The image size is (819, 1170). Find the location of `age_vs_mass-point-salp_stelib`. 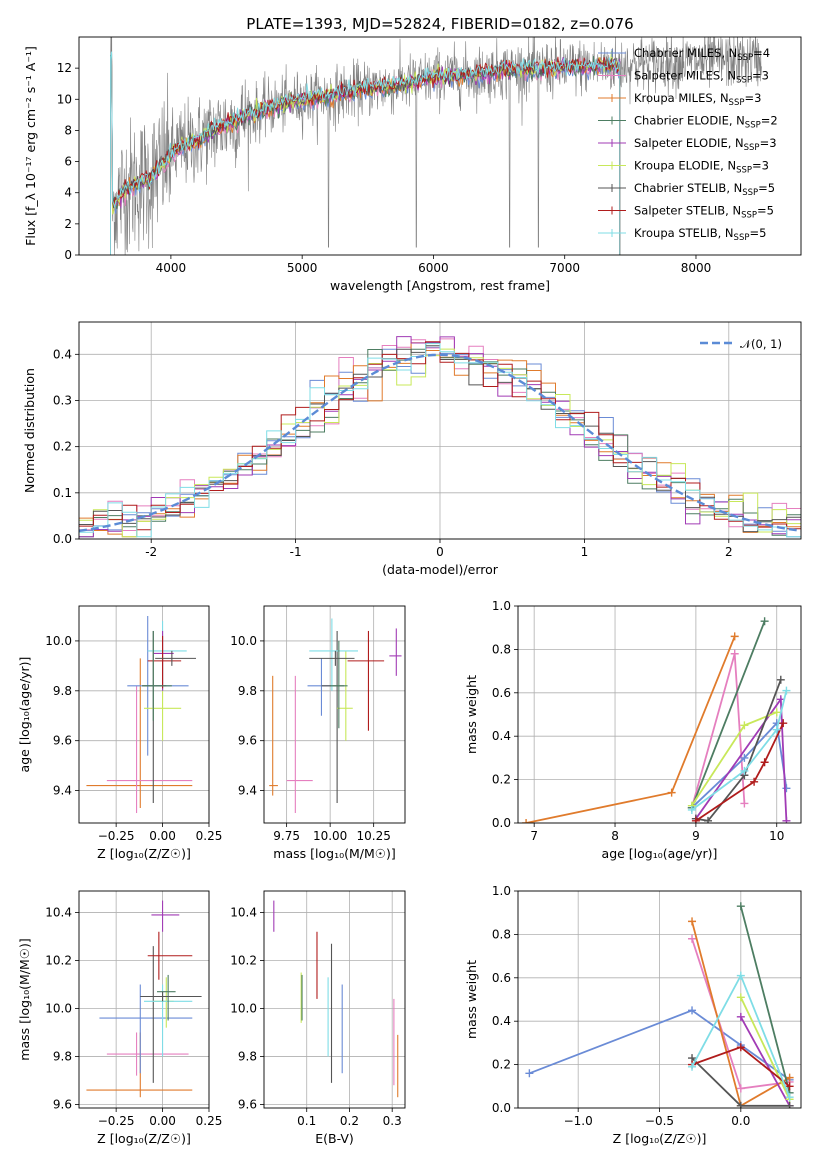

age_vs_mass-point-salp_stelib is located at coordinates (366, 680).